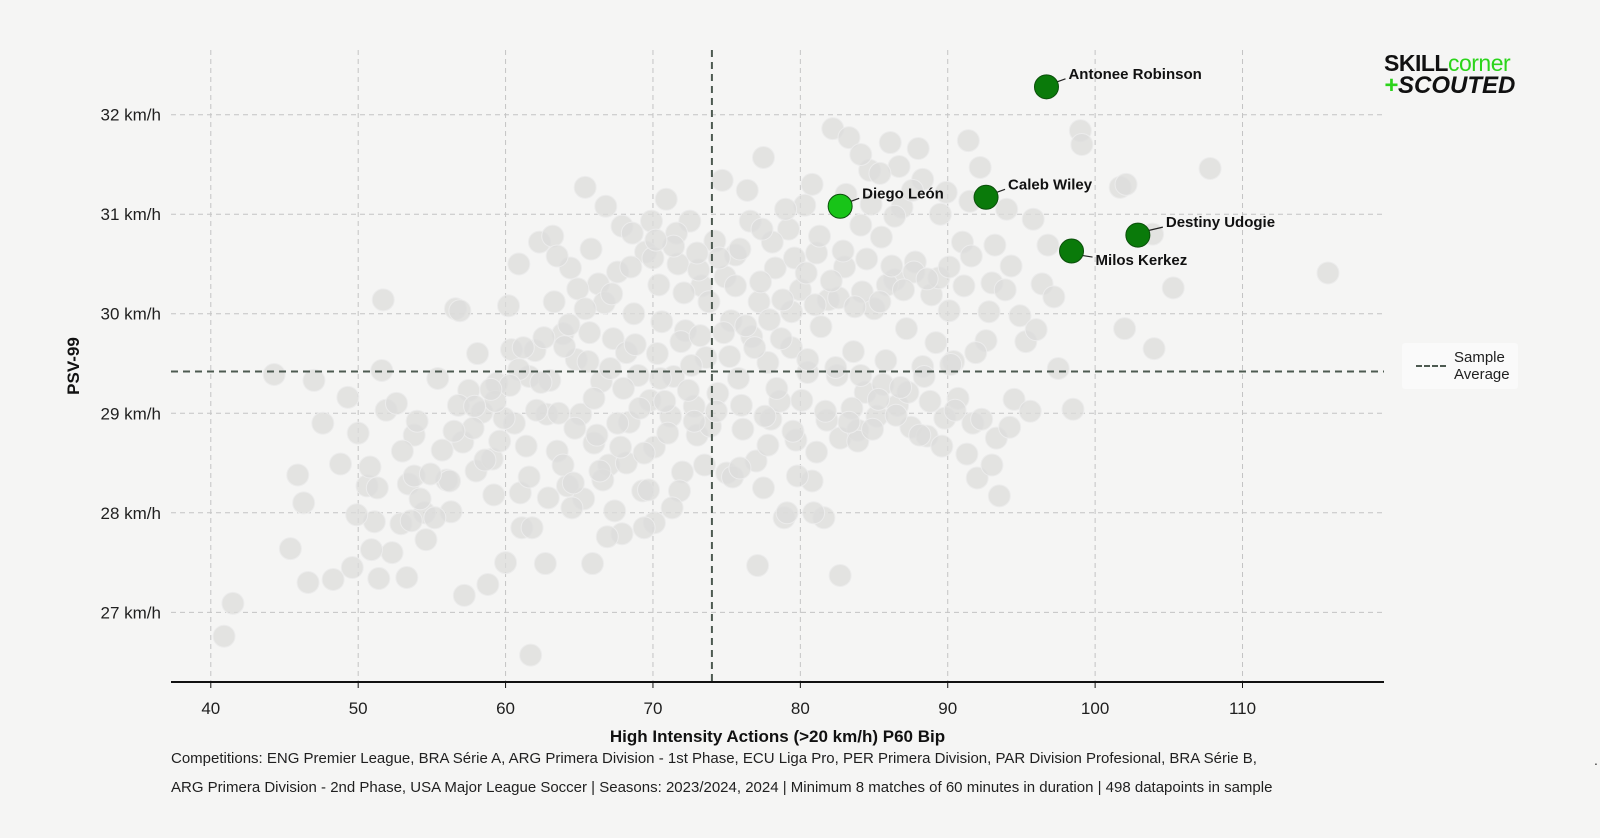 The image size is (1600, 838). What do you see at coordinates (131, 413) in the screenshot?
I see `y-tick-label: 29 km/h` at bounding box center [131, 413].